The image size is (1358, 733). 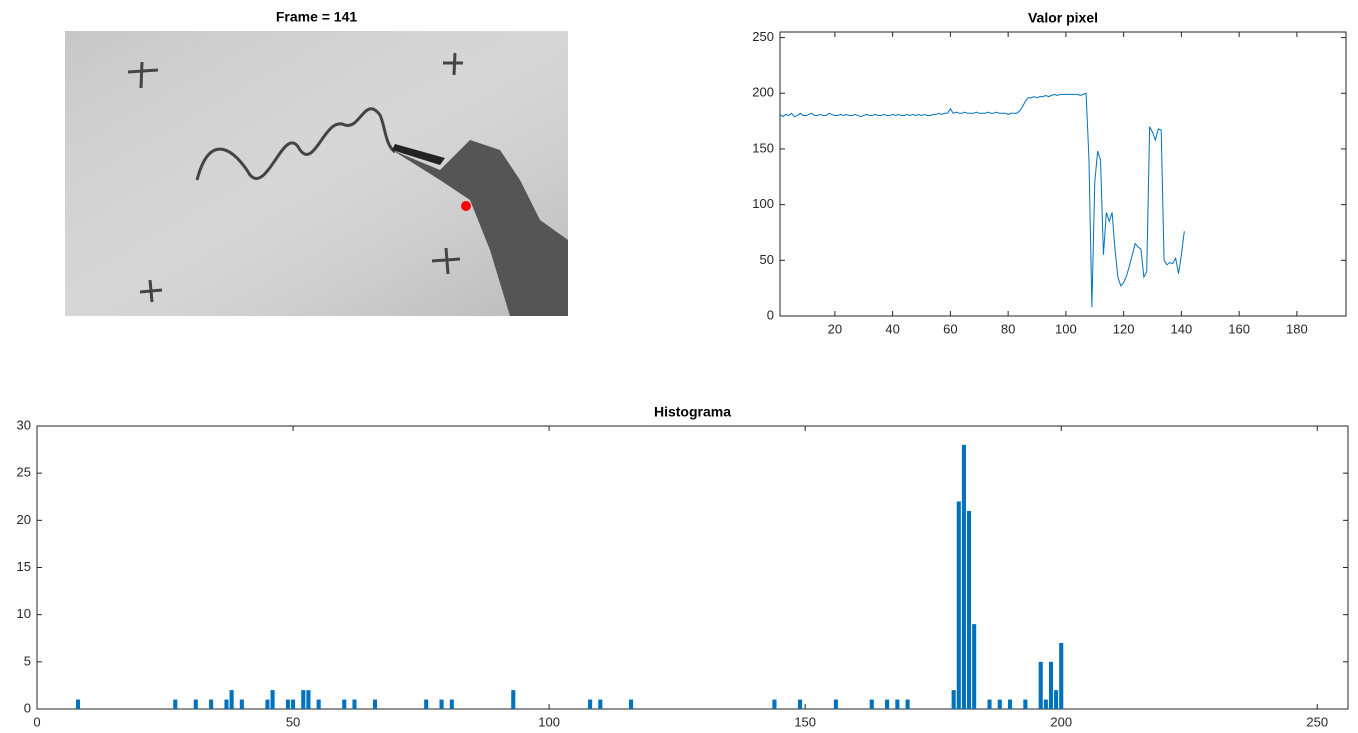 What do you see at coordinates (835, 328) in the screenshot?
I see `x-tick-label: 20` at bounding box center [835, 328].